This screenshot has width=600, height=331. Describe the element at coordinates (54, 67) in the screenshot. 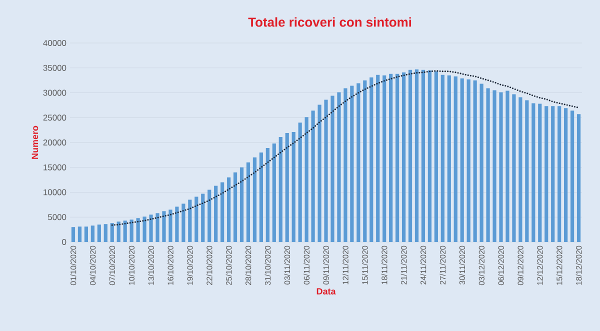

I see `y-tick-label: 35000` at that location.